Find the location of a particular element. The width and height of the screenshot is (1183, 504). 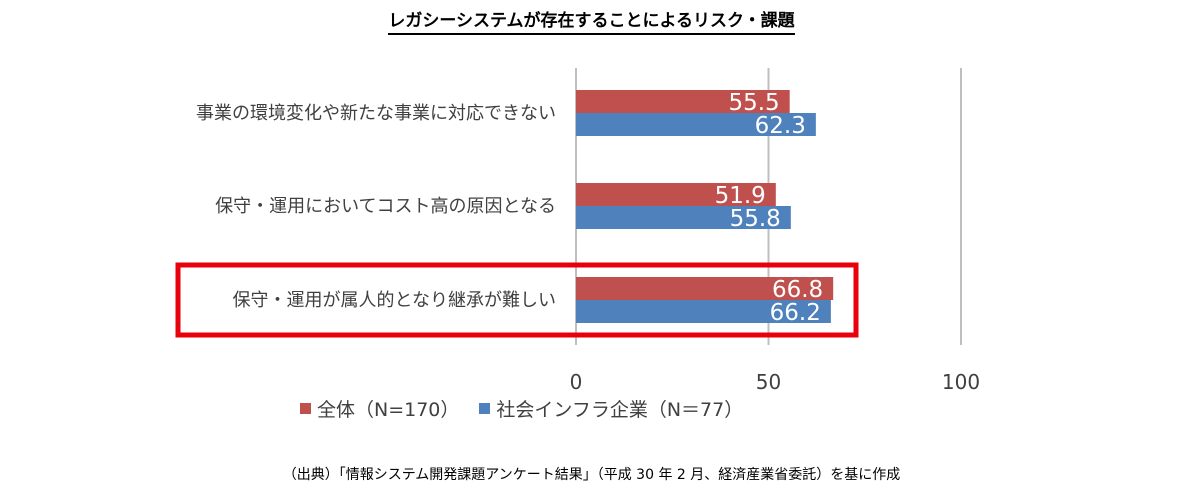

legend-swatch-overall is located at coordinates (305, 408).